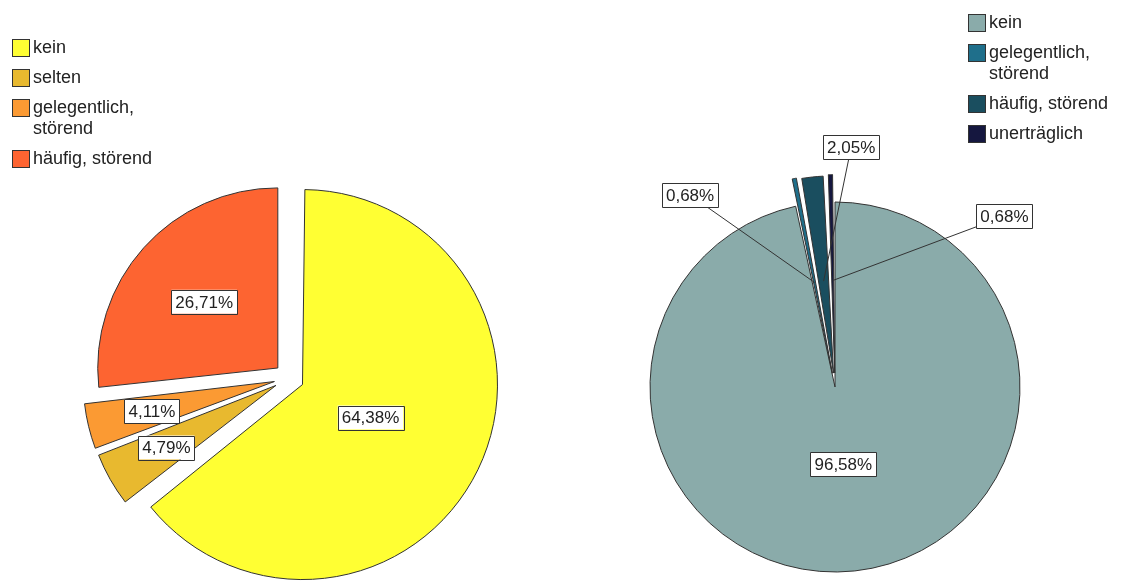 The width and height of the screenshot is (1130, 584). What do you see at coordinates (152, 411) in the screenshot?
I see `data-label: 4,11%` at bounding box center [152, 411].